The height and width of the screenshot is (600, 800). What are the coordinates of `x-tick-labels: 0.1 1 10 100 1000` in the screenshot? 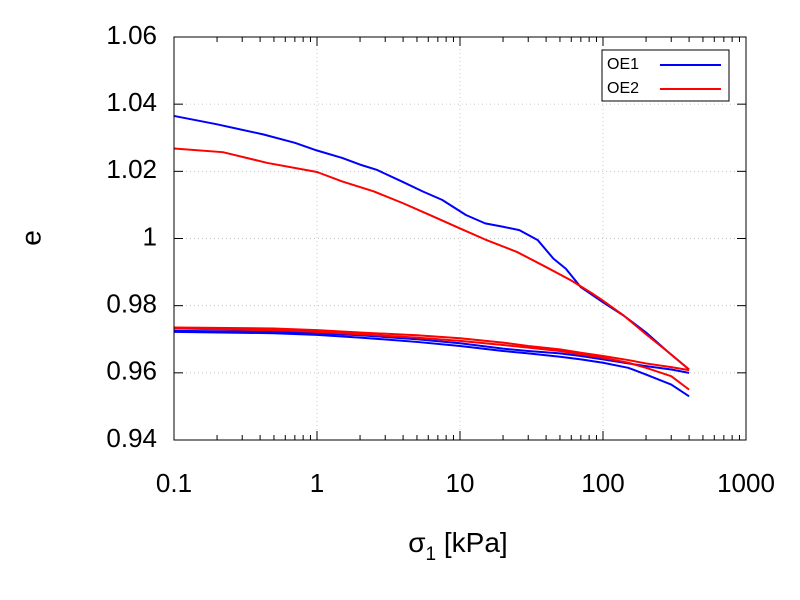 It's located at (465, 483).